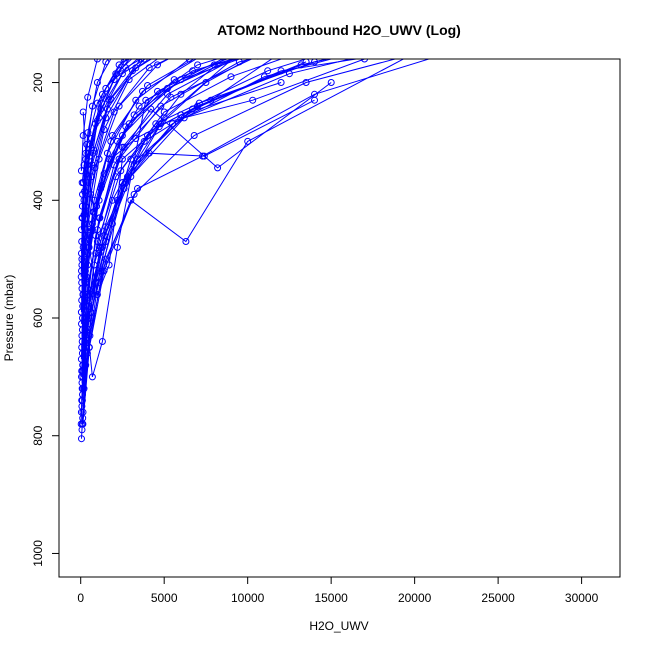 The image size is (650, 650). Describe the element at coordinates (248, 598) in the screenshot. I see `x-tick-label: 10000` at that location.